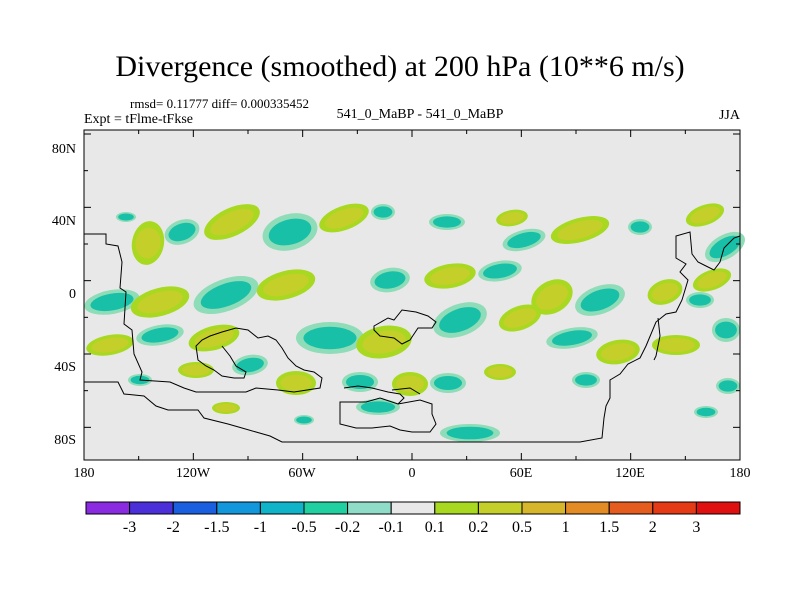  What do you see at coordinates (522, 527) in the screenshot?
I see `colorbar-label: 0.5` at bounding box center [522, 527].